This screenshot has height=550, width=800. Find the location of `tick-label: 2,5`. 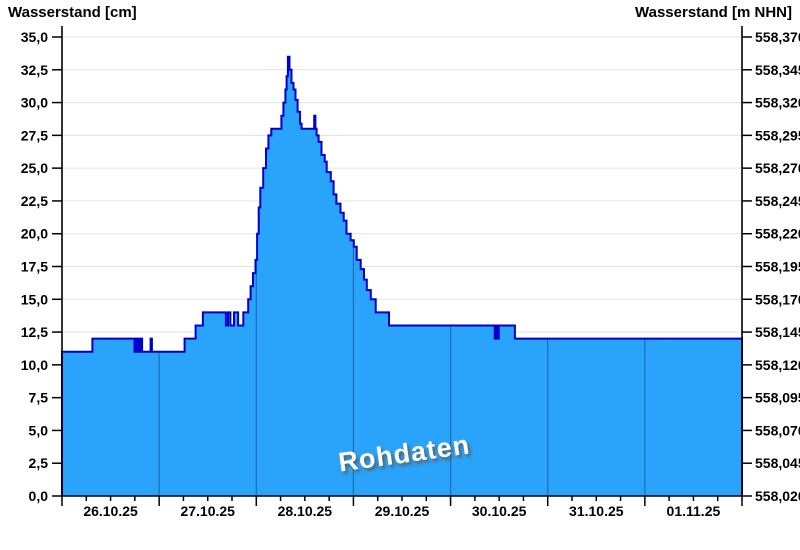

tick-label: 2,5 is located at coordinates (39, 463).